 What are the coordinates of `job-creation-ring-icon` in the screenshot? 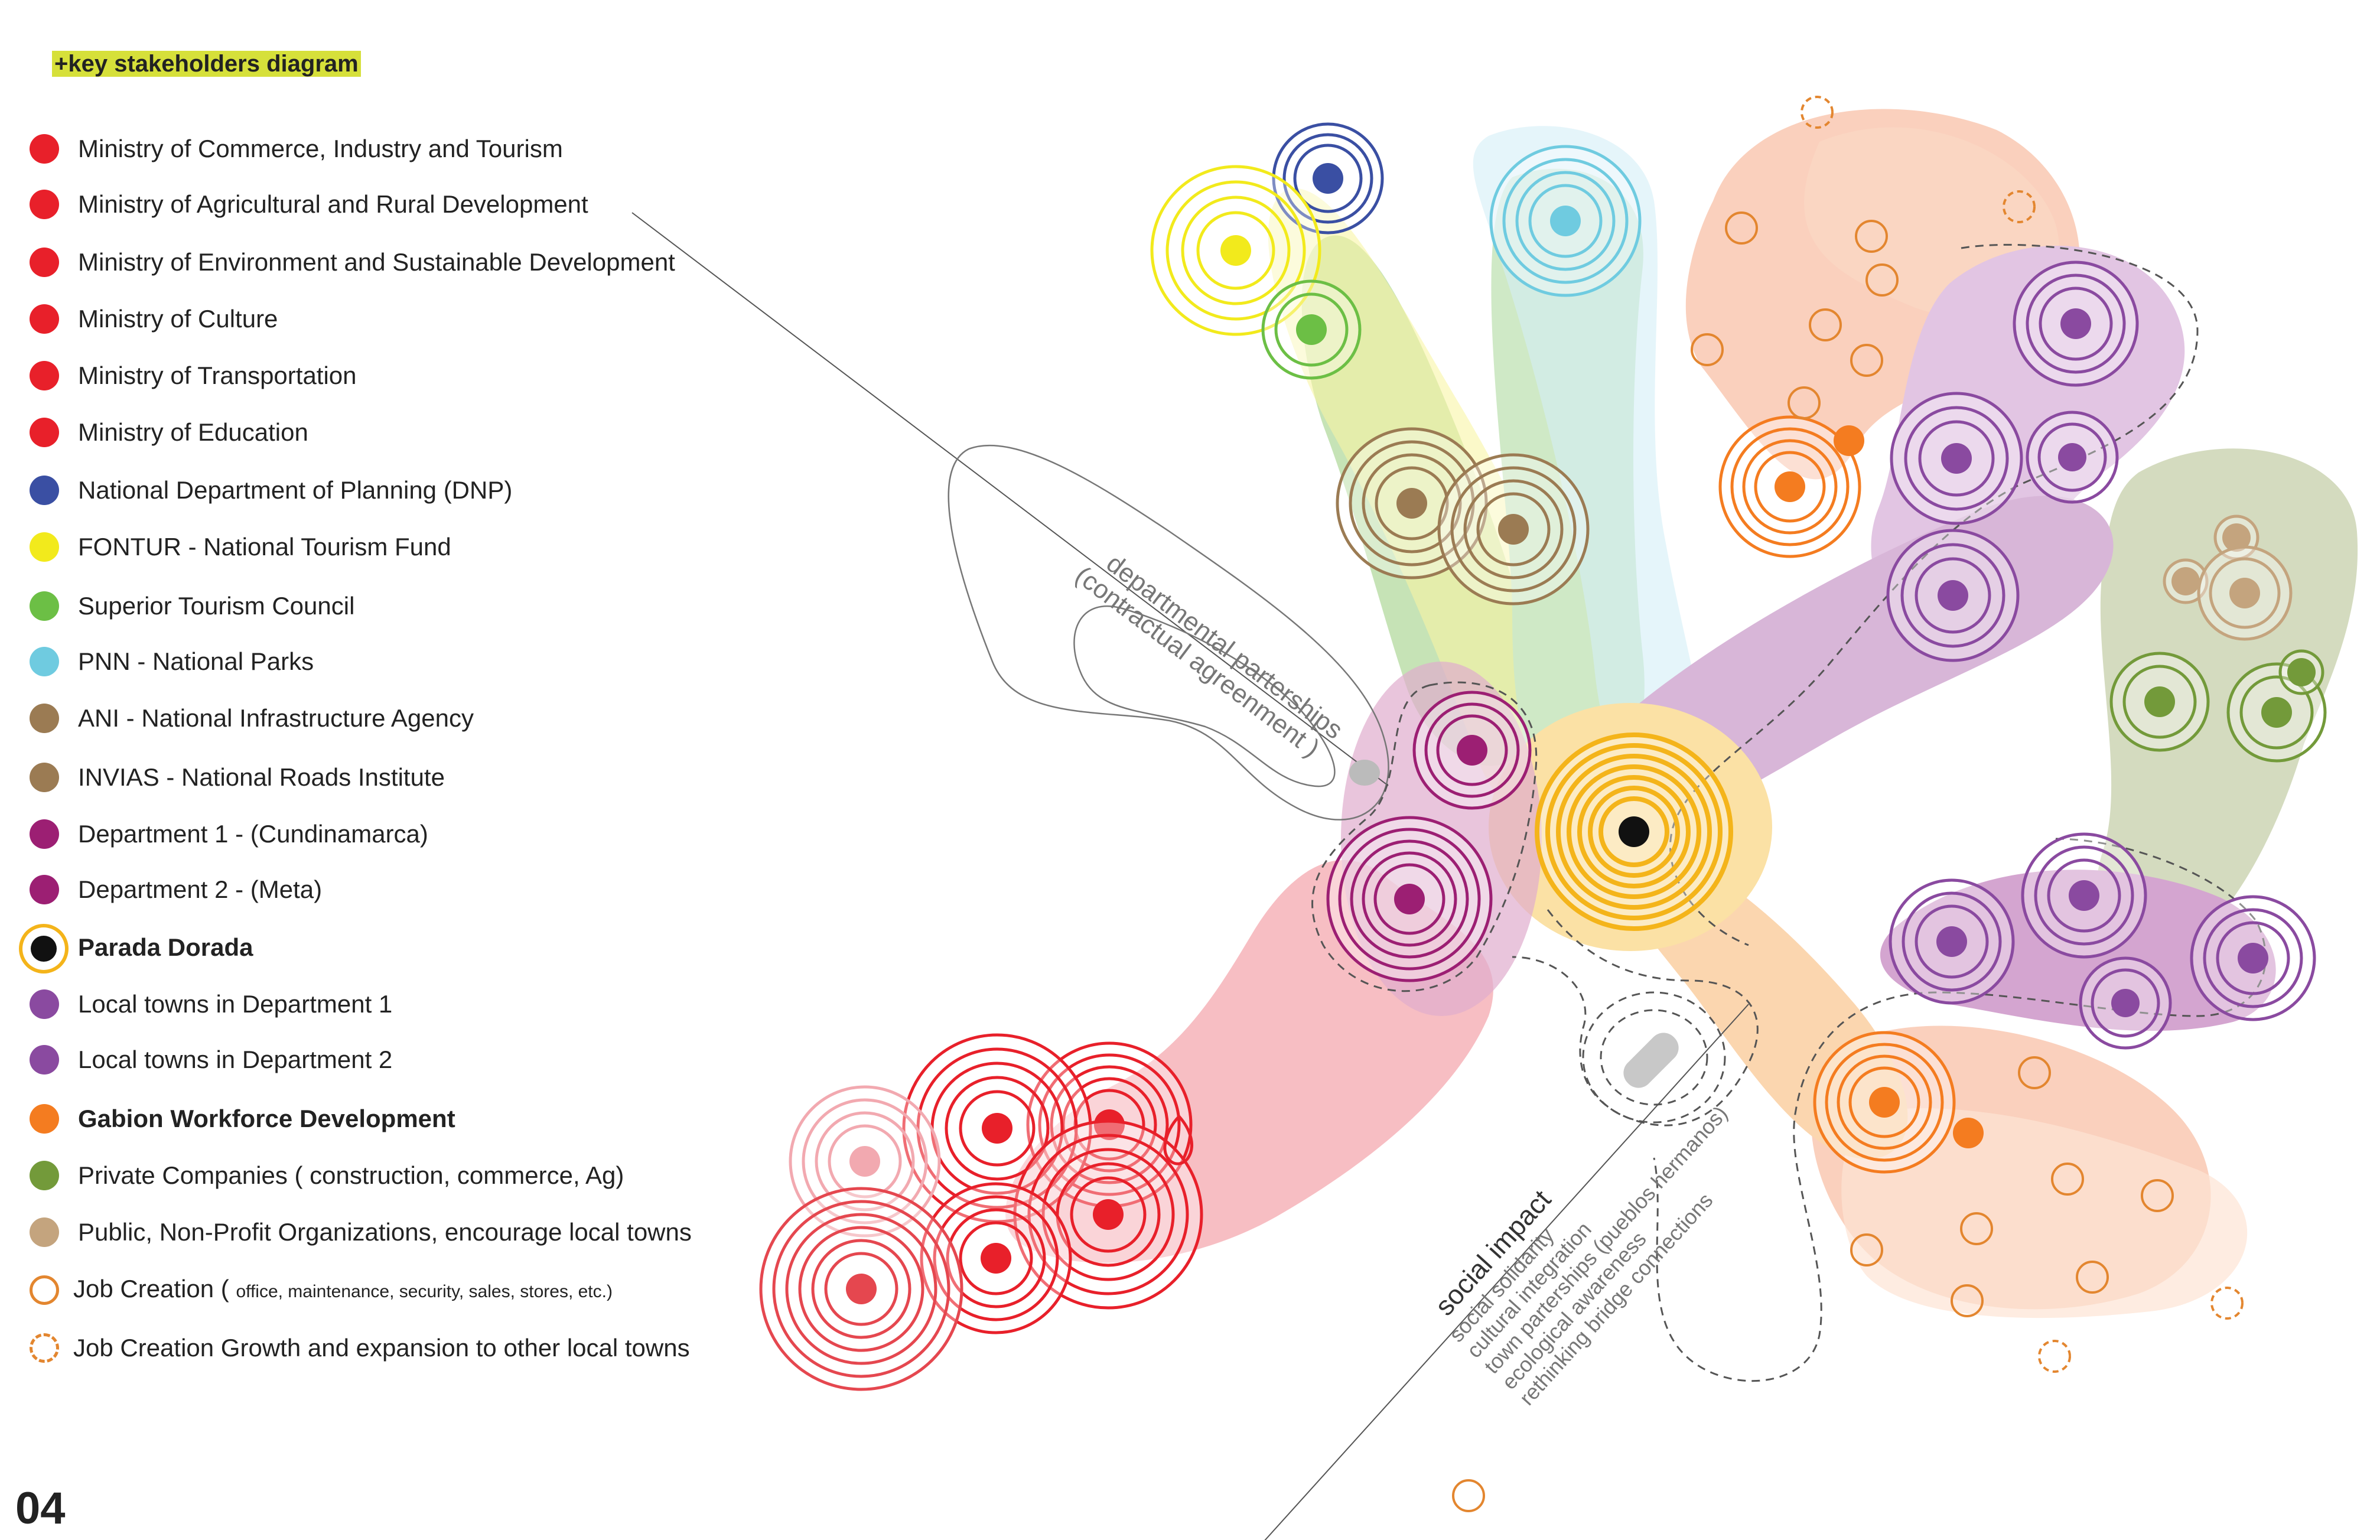 It's located at (1882, 280).